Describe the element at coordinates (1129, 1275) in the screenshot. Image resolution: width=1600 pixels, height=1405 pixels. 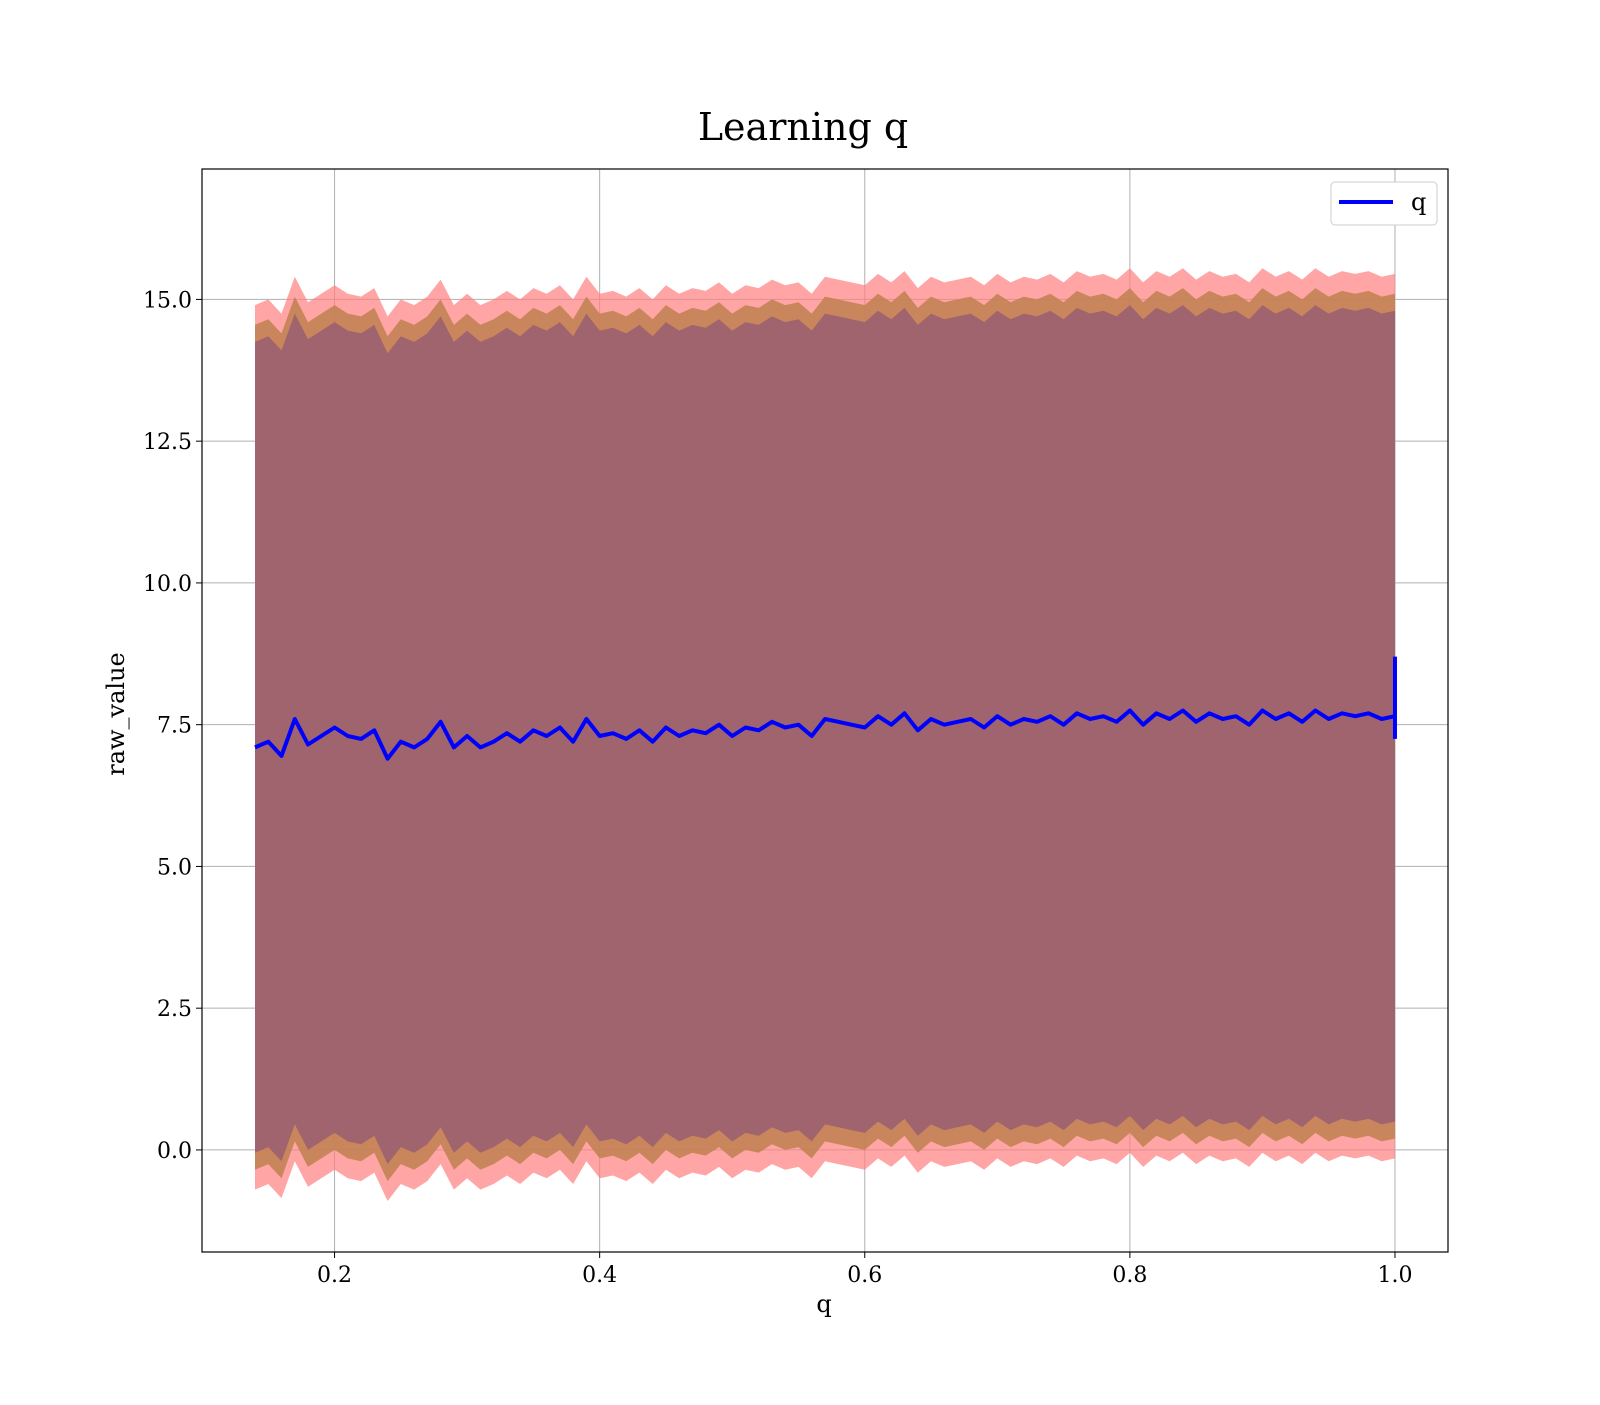
I see `x-tick-label: 0.8` at that location.